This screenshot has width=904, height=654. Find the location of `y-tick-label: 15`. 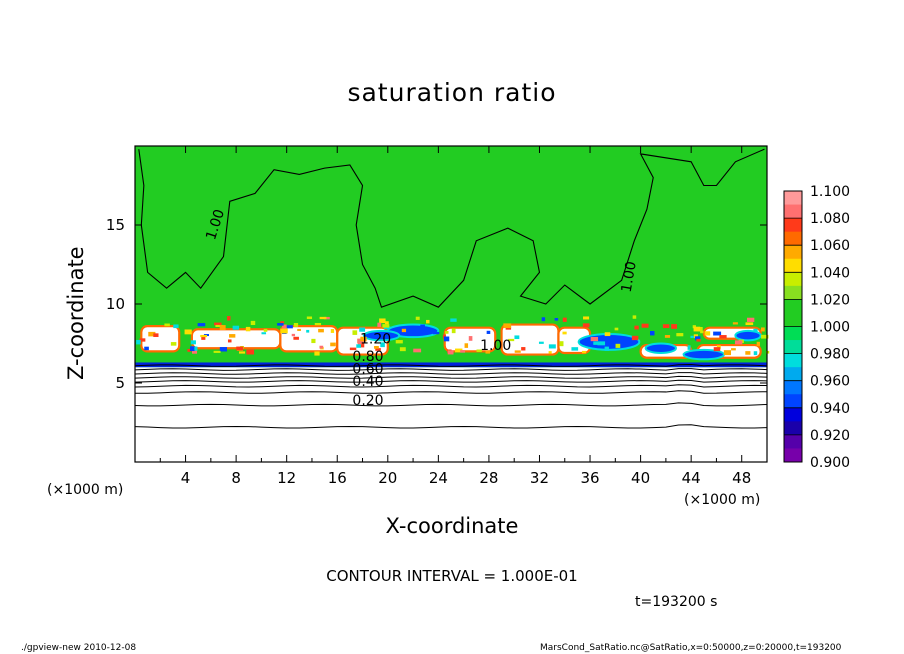

y-tick-label: 15 is located at coordinates (115, 225).